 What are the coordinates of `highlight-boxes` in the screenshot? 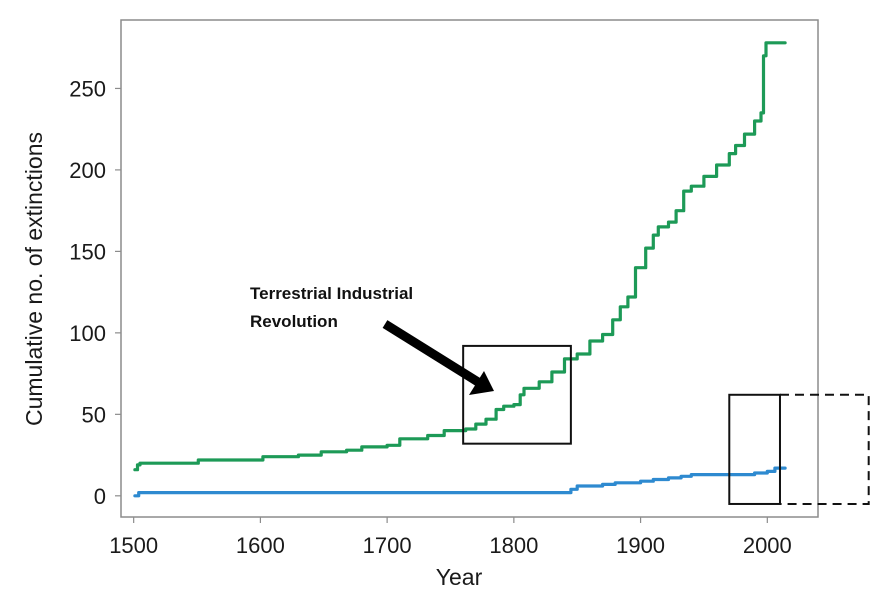 It's located at (666, 424).